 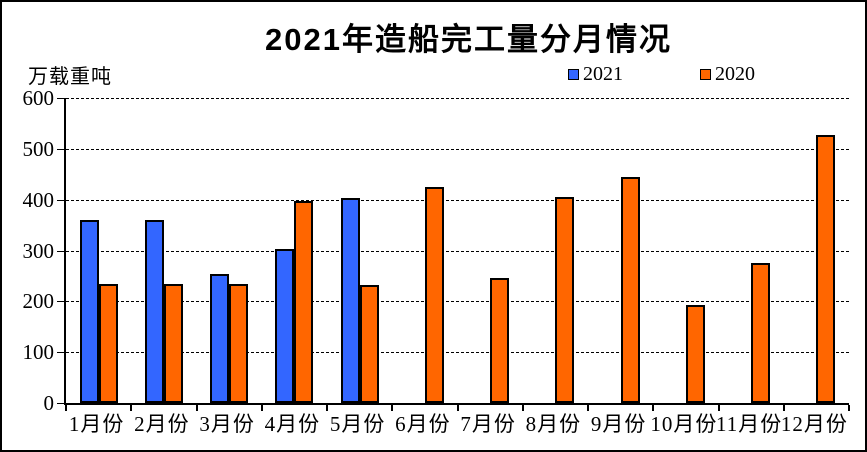 I want to click on bar-2020-6月份, so click(x=434, y=294).